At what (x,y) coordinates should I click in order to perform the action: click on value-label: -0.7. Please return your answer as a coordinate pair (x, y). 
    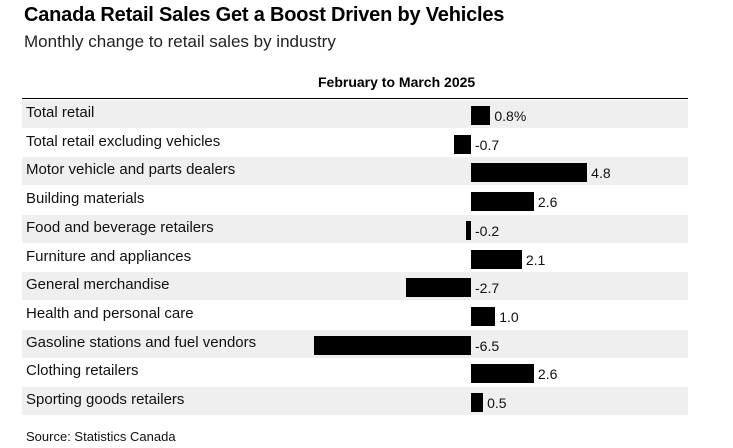
    Looking at the image, I should click on (487, 144).